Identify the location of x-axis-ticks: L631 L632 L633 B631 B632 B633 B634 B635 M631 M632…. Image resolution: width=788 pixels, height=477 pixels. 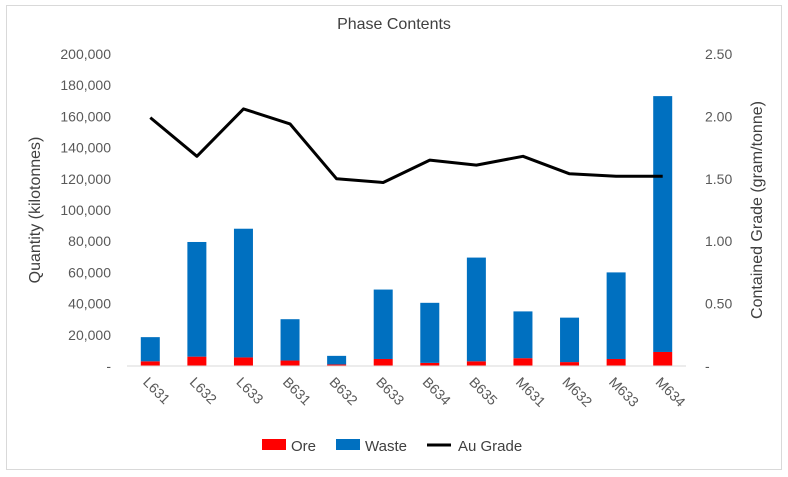
(414, 392).